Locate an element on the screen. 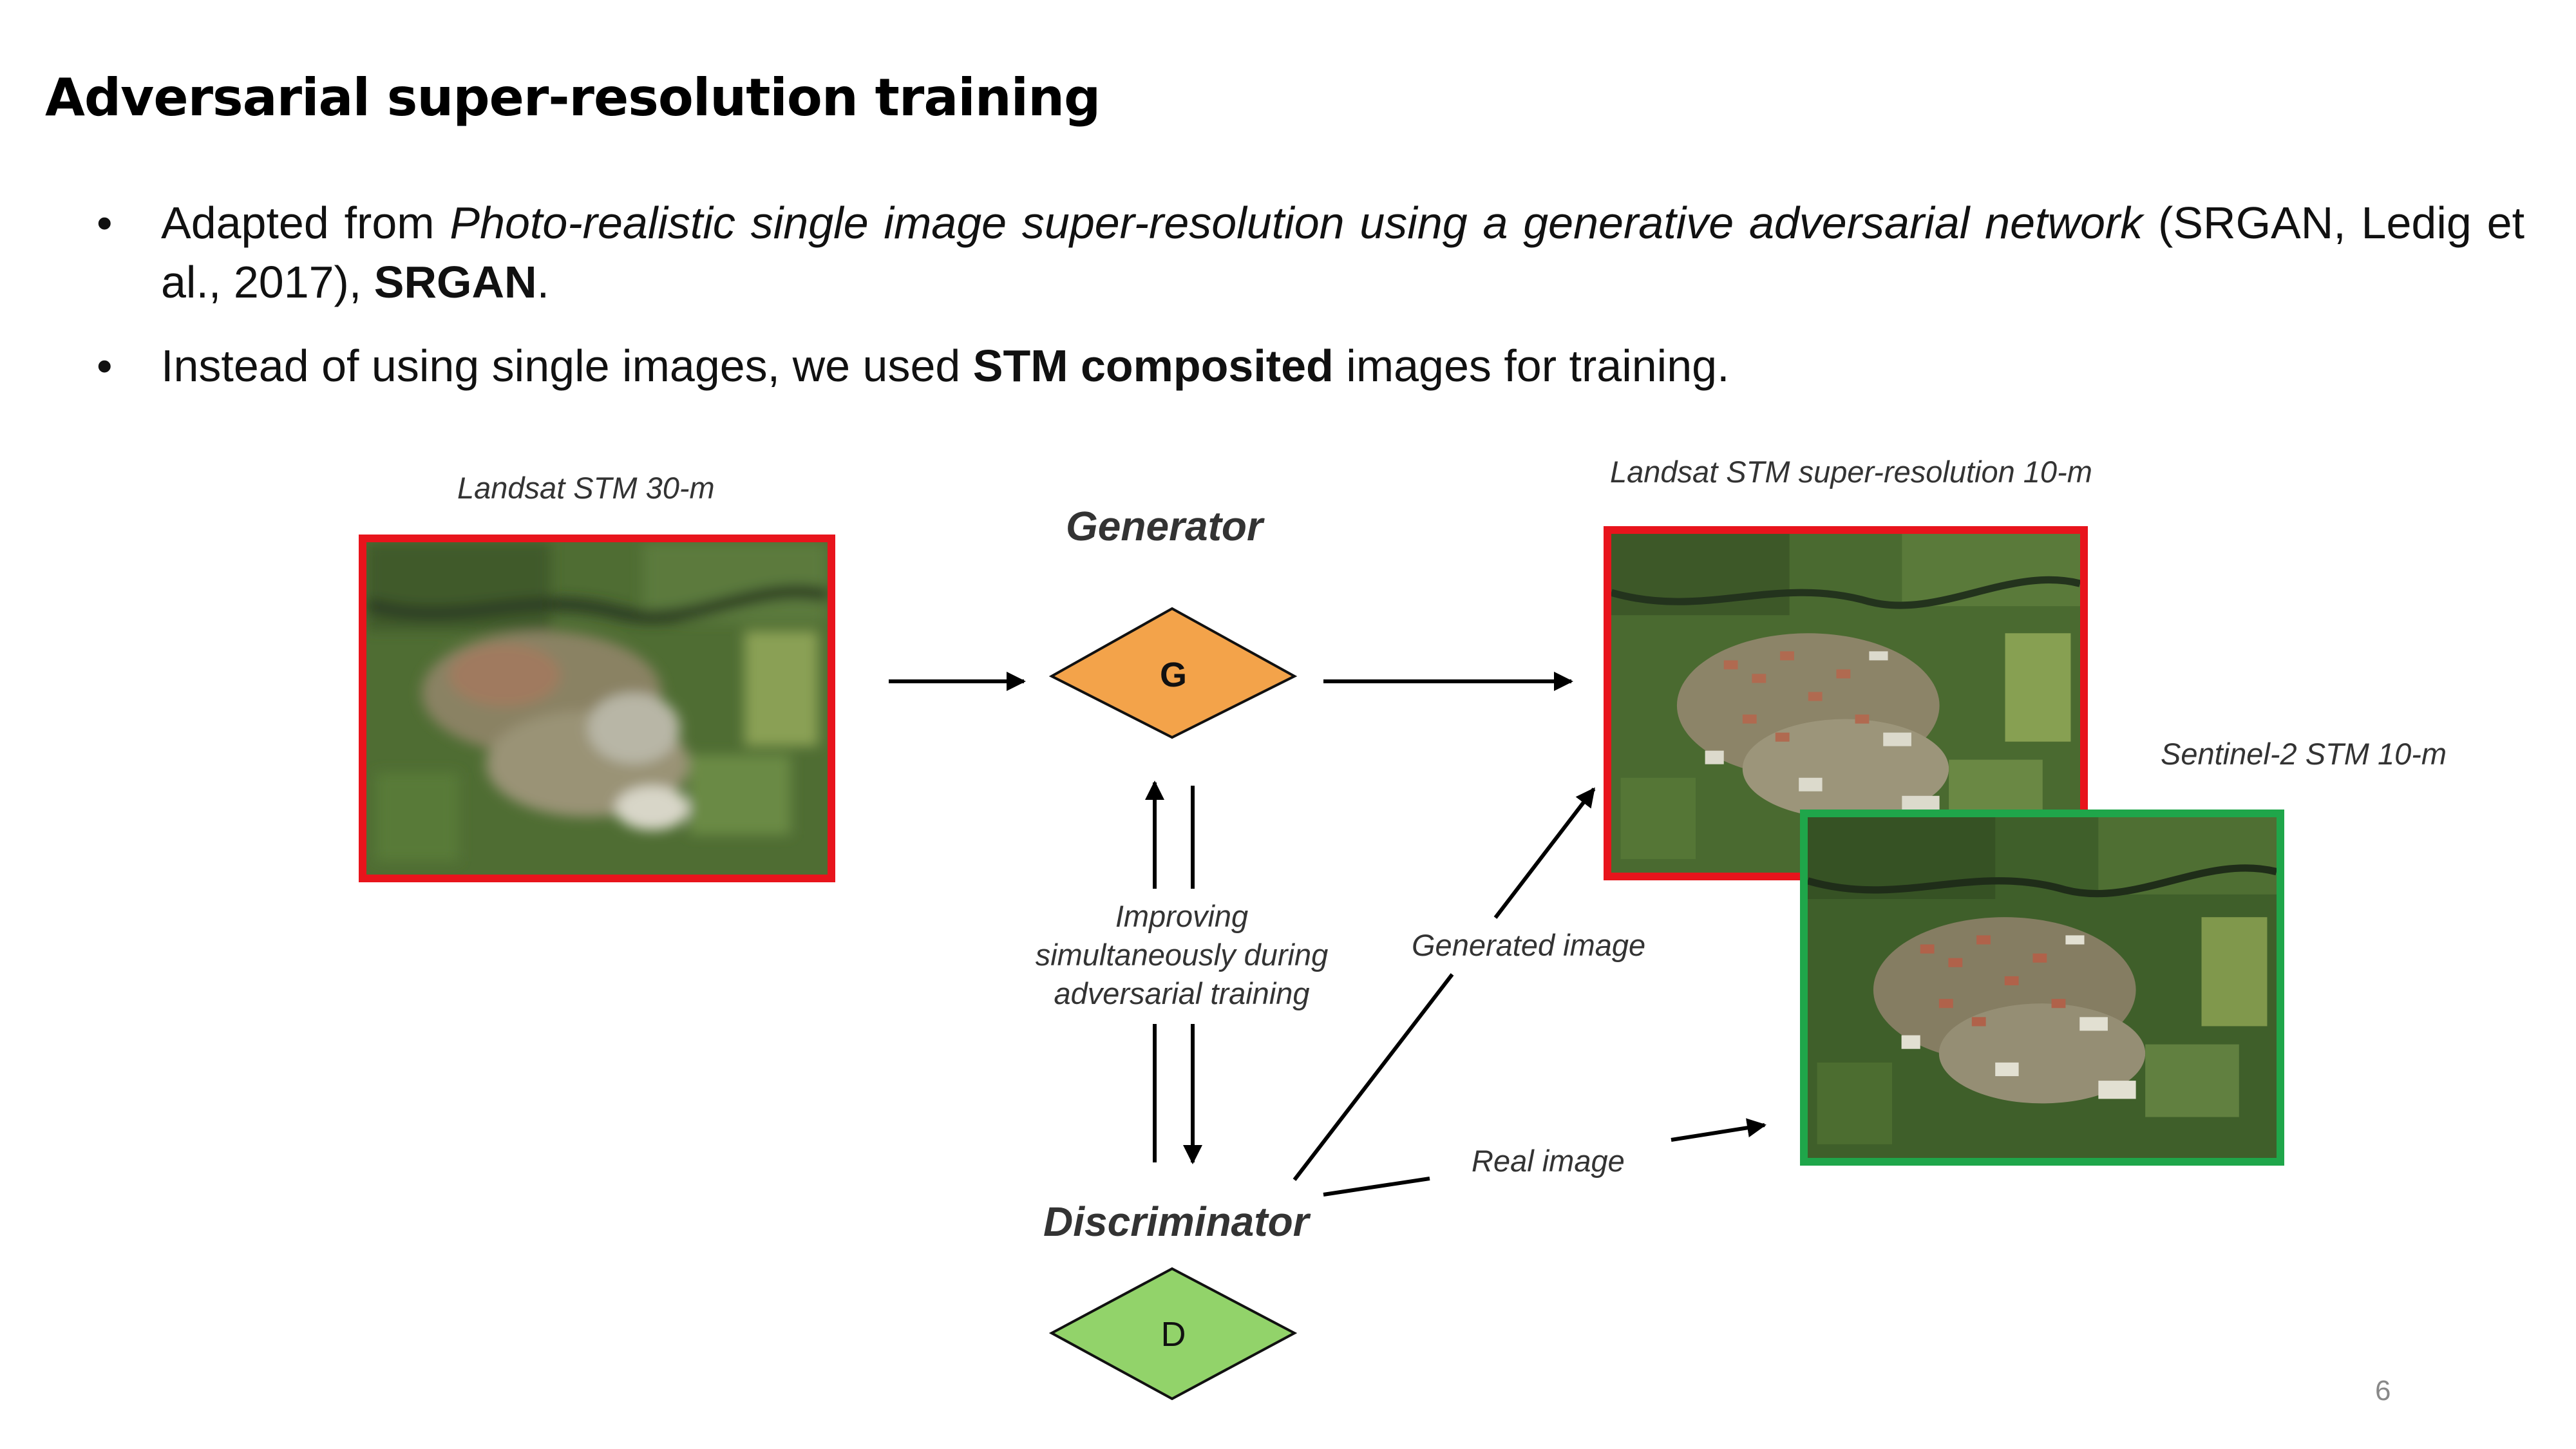 The width and height of the screenshot is (2576, 1449). reference-caption: Sentinel-2 STM 10-m is located at coordinates (2304, 754).